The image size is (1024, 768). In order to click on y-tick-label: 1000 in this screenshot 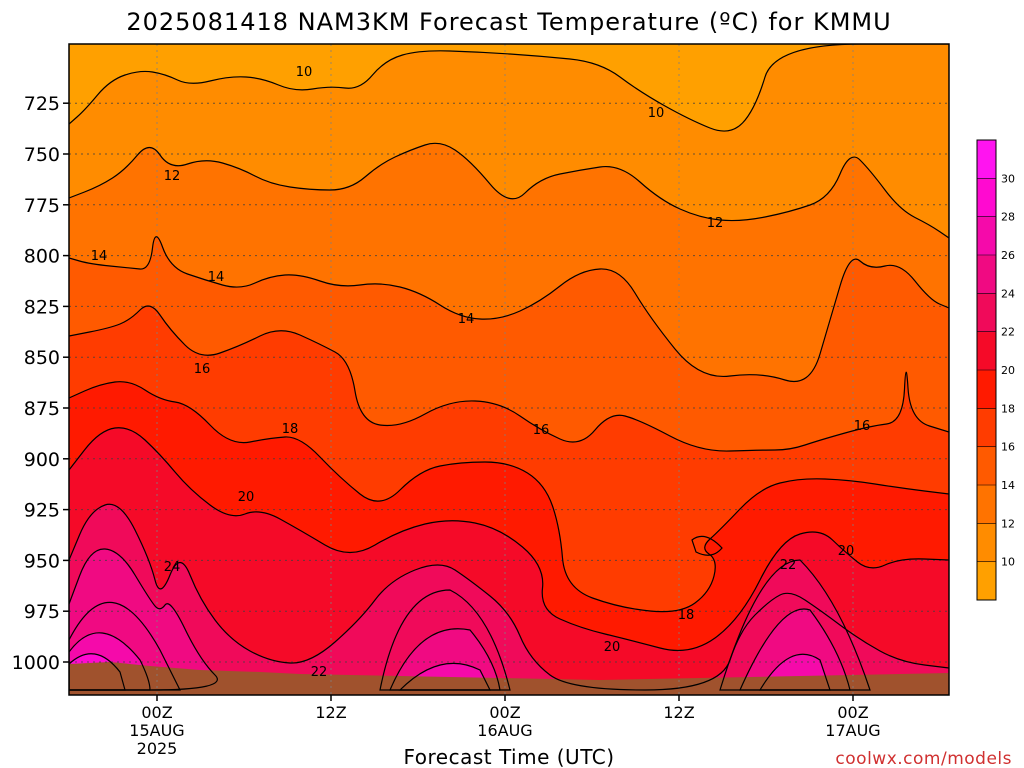, I will do `click(36, 663)`.